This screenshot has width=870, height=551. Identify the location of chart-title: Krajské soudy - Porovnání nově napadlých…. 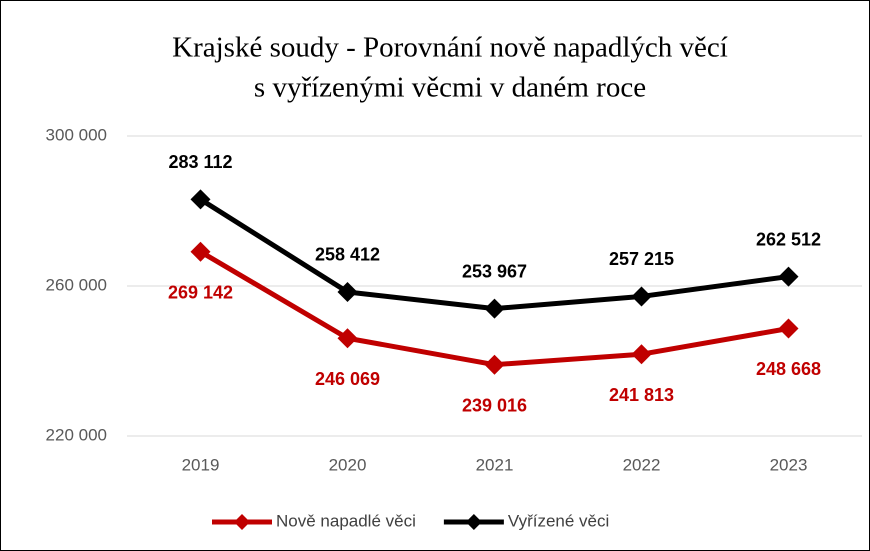
(450, 48).